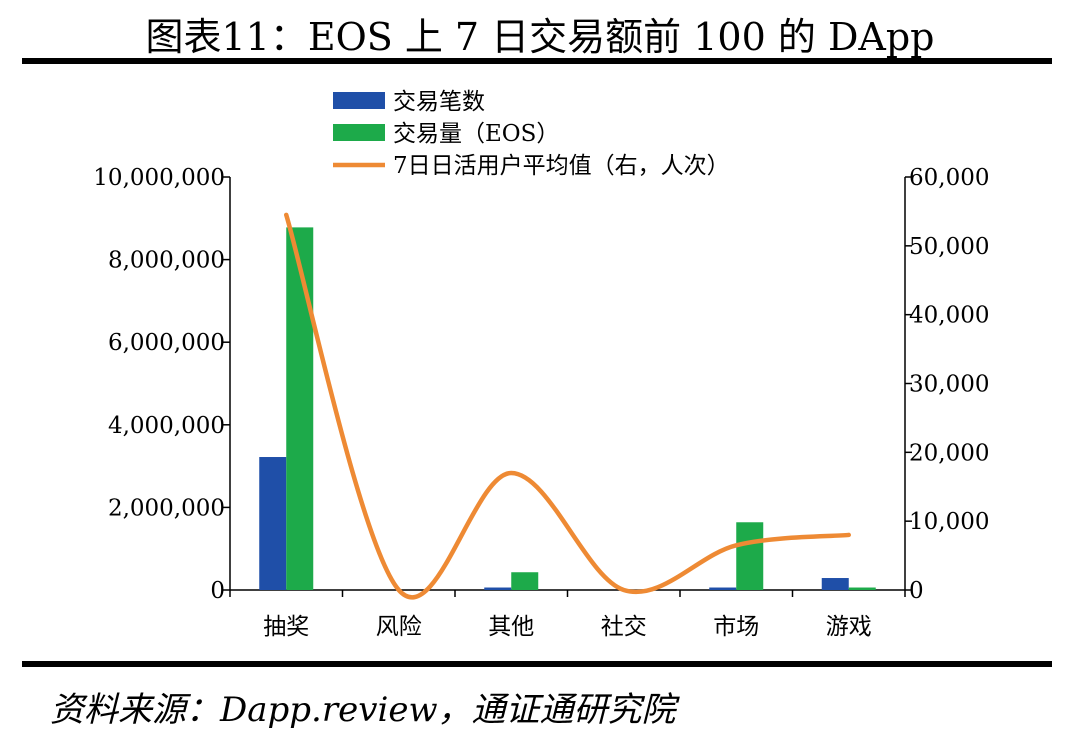 Image resolution: width=1080 pixels, height=738 pixels. I want to click on x-tick-label: 市场, so click(736, 627).